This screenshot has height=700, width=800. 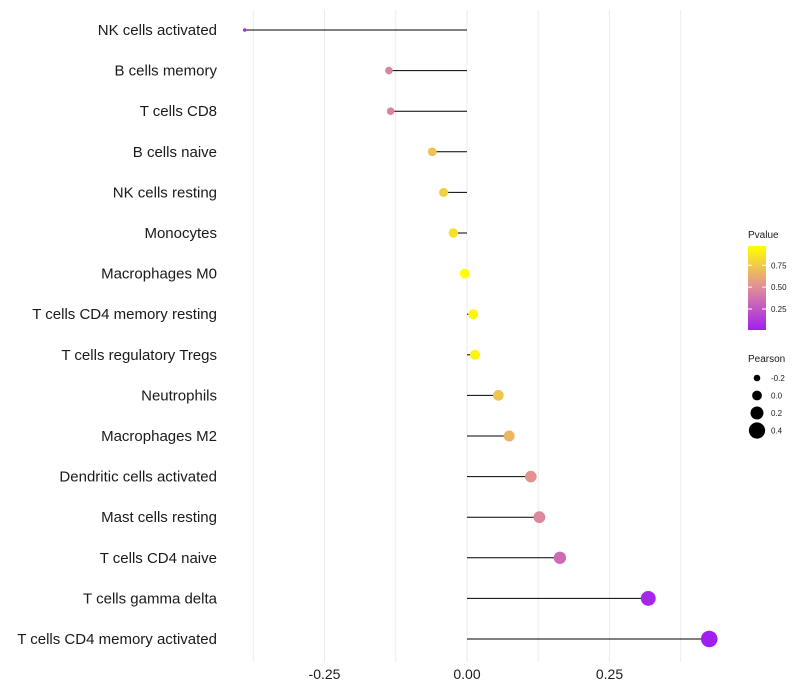 I want to click on x-tick-label: 0.00, so click(x=466, y=674).